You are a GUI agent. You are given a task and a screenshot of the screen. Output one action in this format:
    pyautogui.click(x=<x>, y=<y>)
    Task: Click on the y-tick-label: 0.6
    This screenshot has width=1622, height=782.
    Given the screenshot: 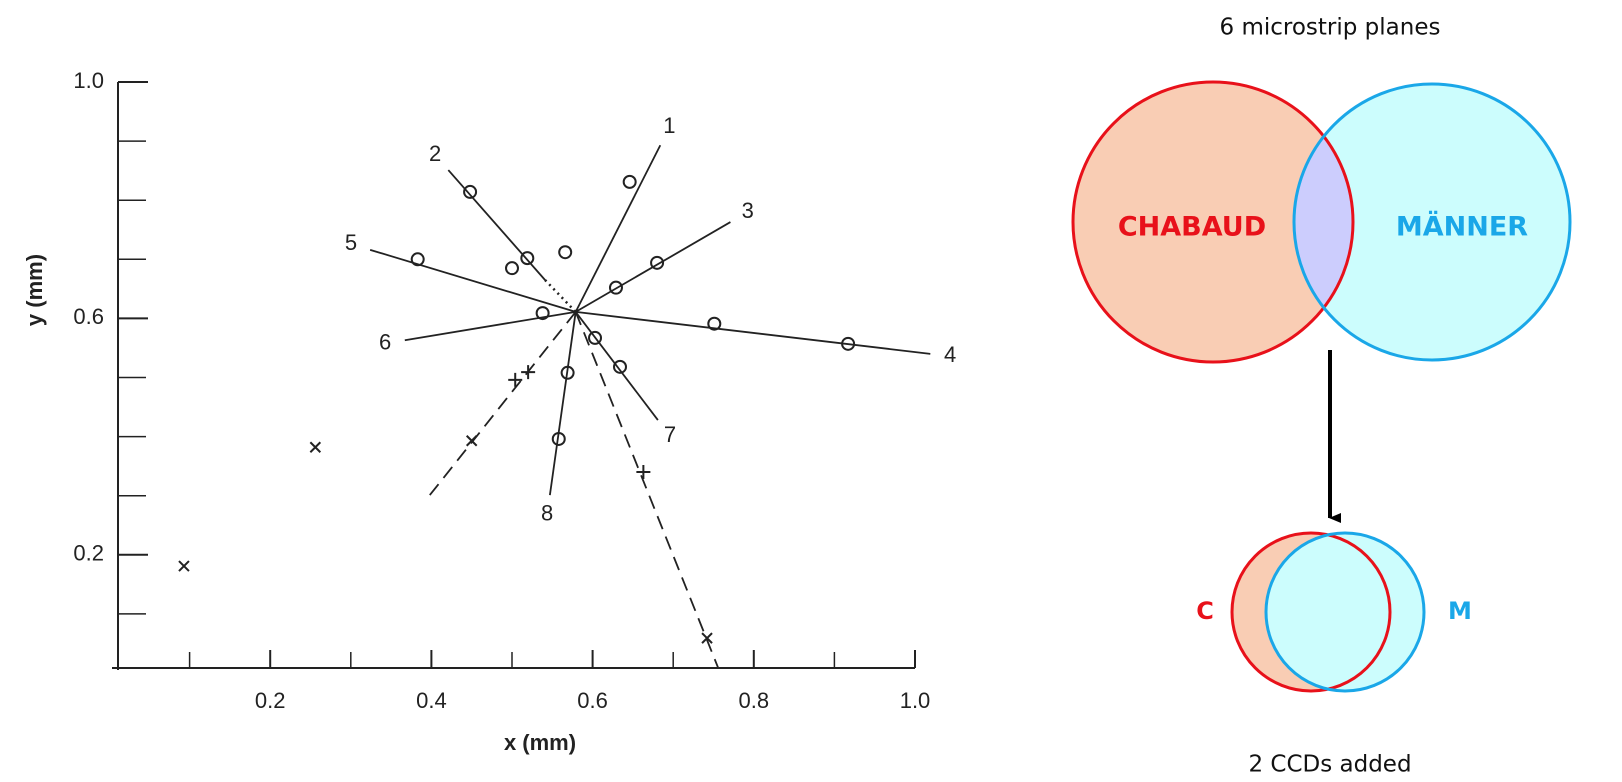 What is the action you would take?
    pyautogui.click(x=88, y=316)
    